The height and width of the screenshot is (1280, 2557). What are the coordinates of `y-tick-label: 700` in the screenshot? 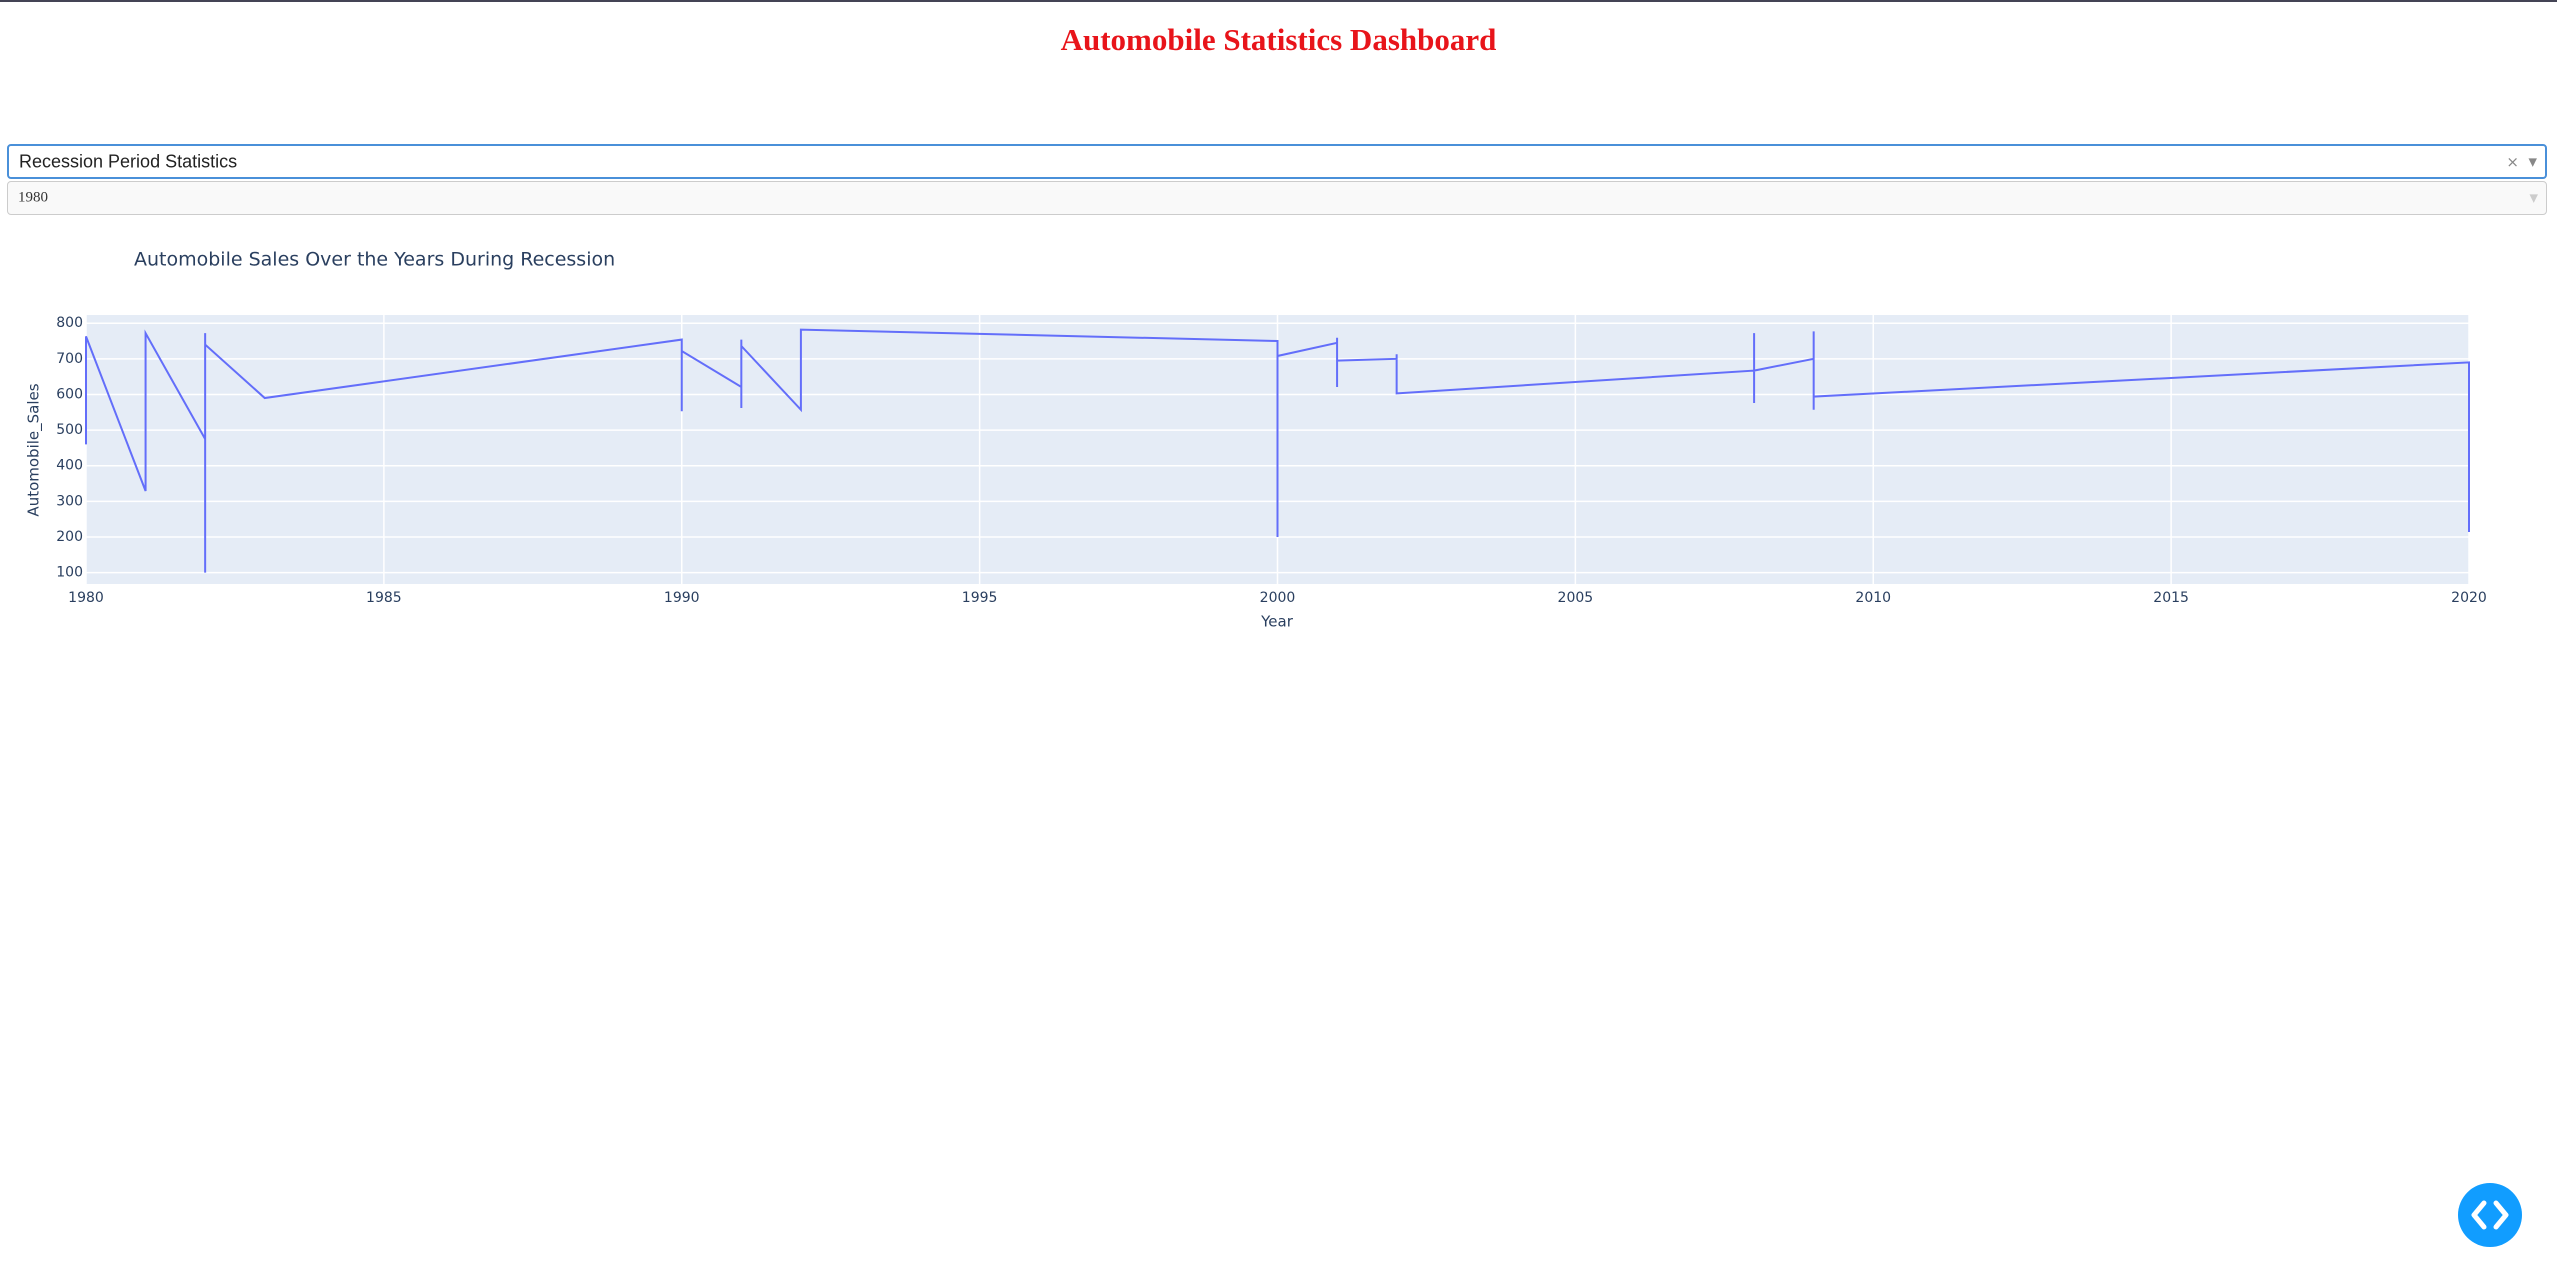 It's located at (69, 359).